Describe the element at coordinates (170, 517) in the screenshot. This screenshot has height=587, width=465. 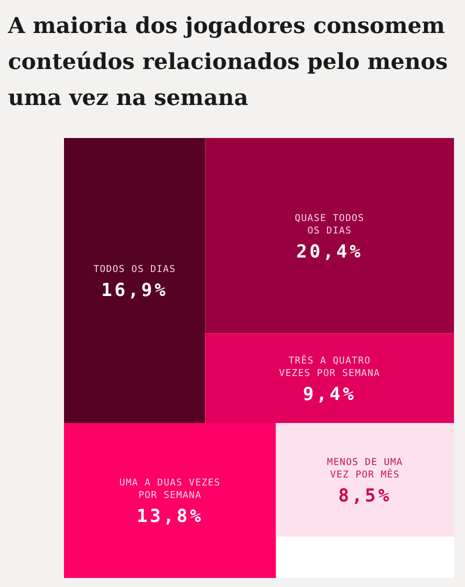
I see `data-label: 13,8%` at that location.